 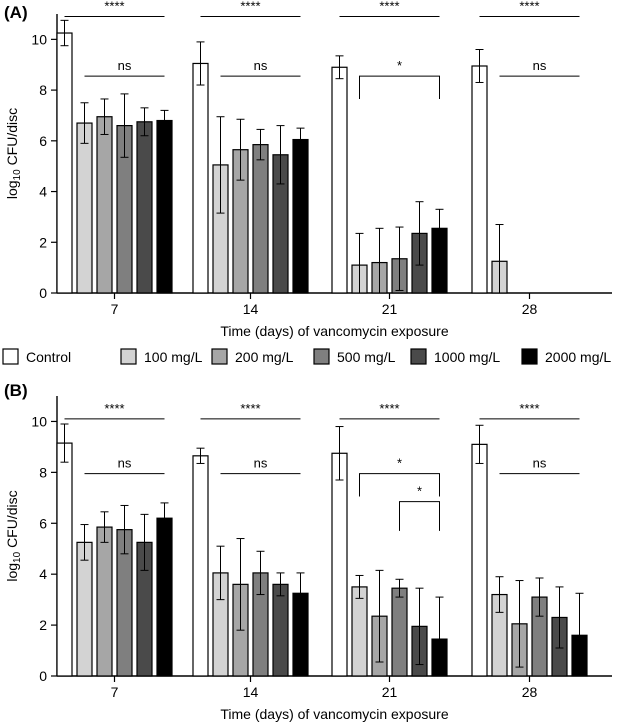 What do you see at coordinates (16, 390) in the screenshot?
I see `panel-label: (B)` at bounding box center [16, 390].